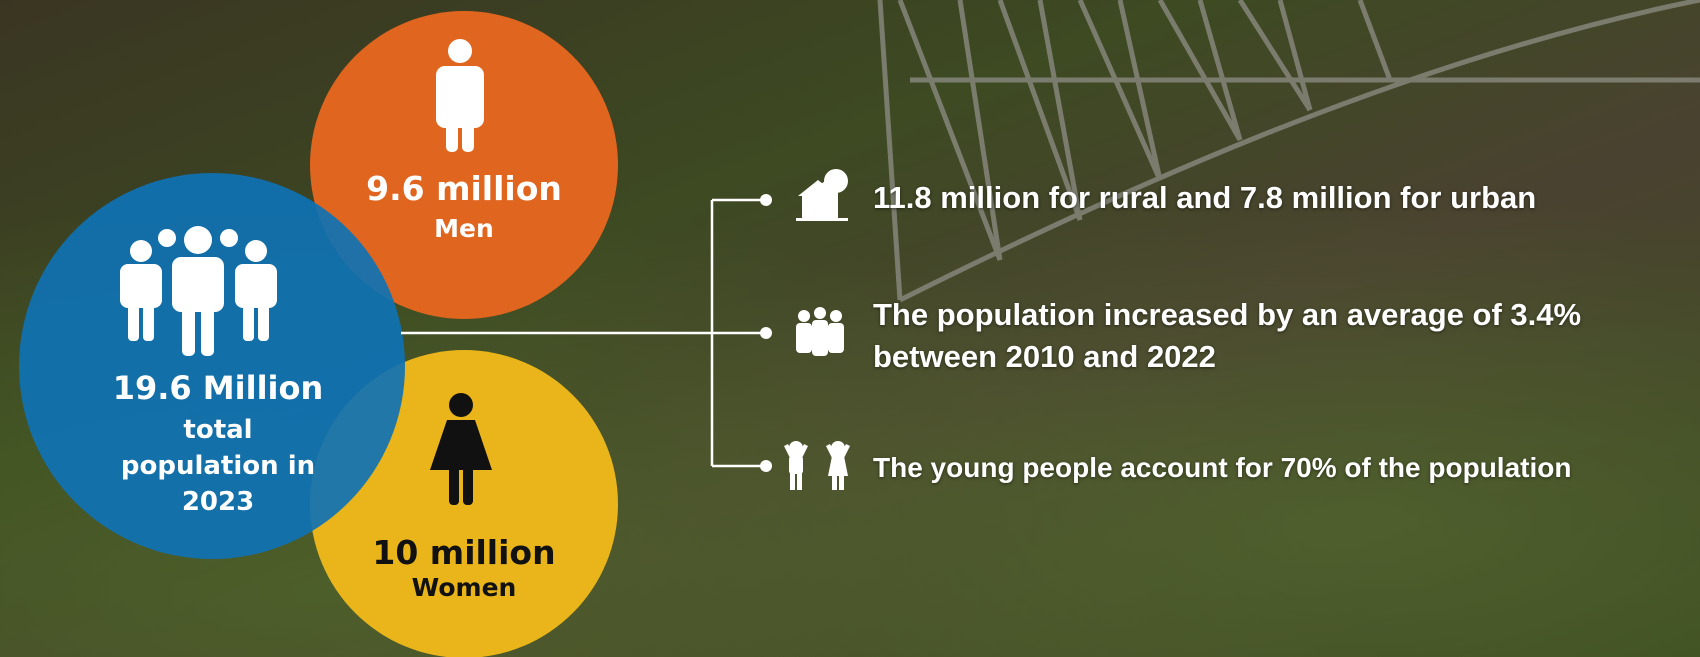 The height and width of the screenshot is (657, 1700). Describe the element at coordinates (817, 465) in the screenshot. I see `kids-icon` at that location.